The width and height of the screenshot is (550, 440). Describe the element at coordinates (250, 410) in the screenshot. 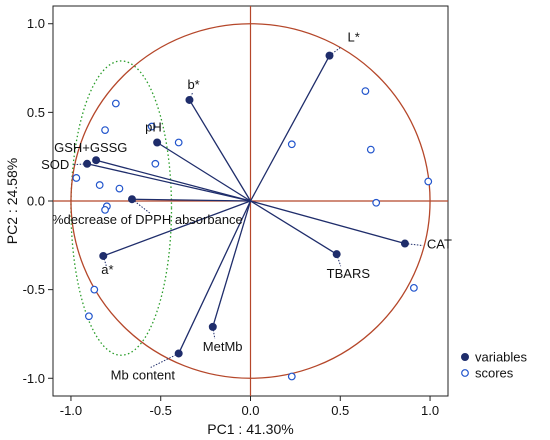

I see `x-tick-label: 0.0` at that location.